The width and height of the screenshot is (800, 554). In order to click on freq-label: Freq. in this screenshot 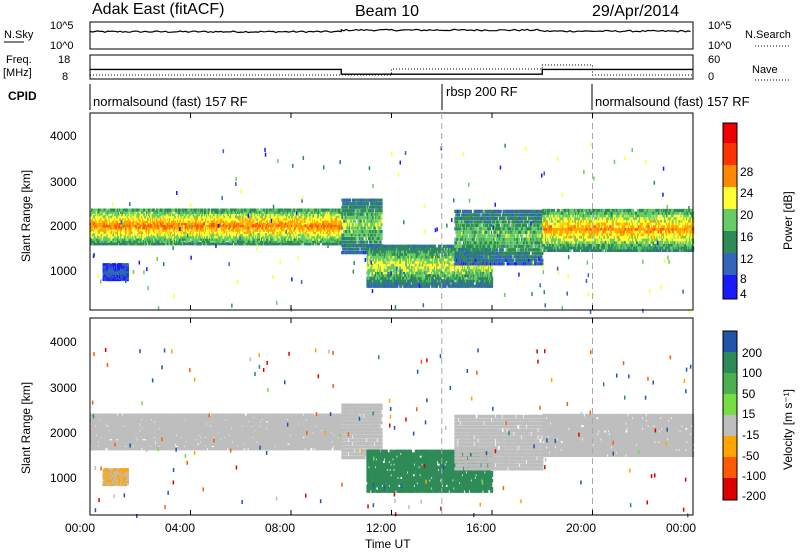, I will do `click(19, 60)`.